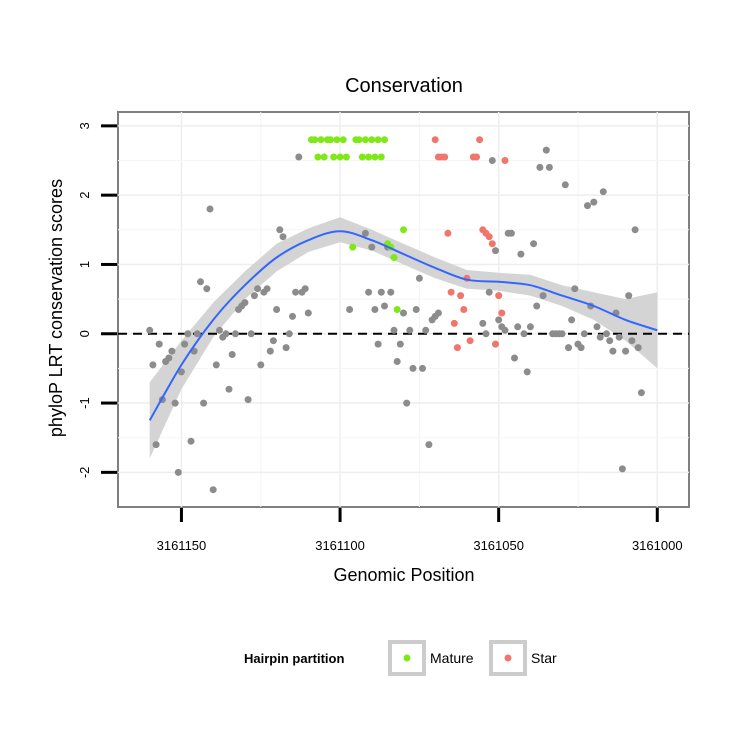 This screenshot has width=750, height=750. What do you see at coordinates (56, 308) in the screenshot?
I see `y-axis-label: phyloP LRT conservation scores` at bounding box center [56, 308].